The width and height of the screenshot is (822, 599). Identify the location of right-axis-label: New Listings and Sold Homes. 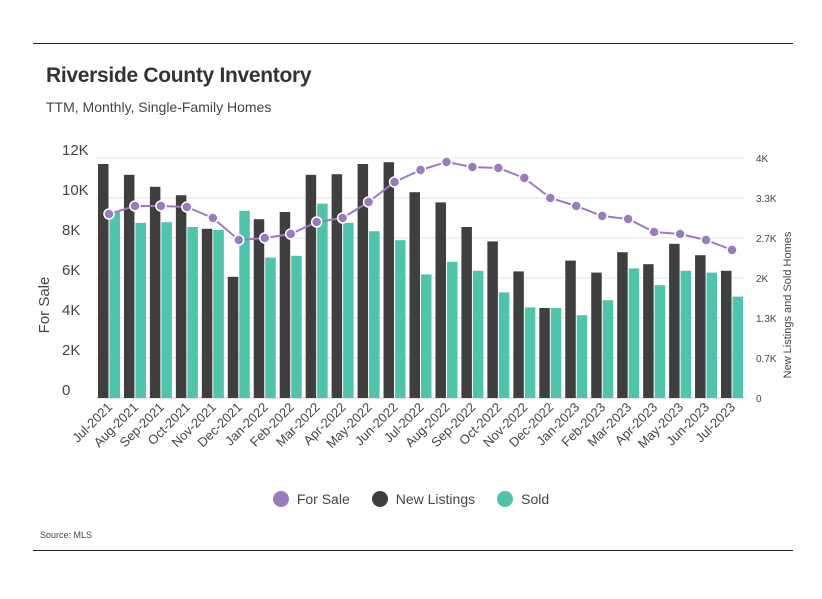
(788, 304).